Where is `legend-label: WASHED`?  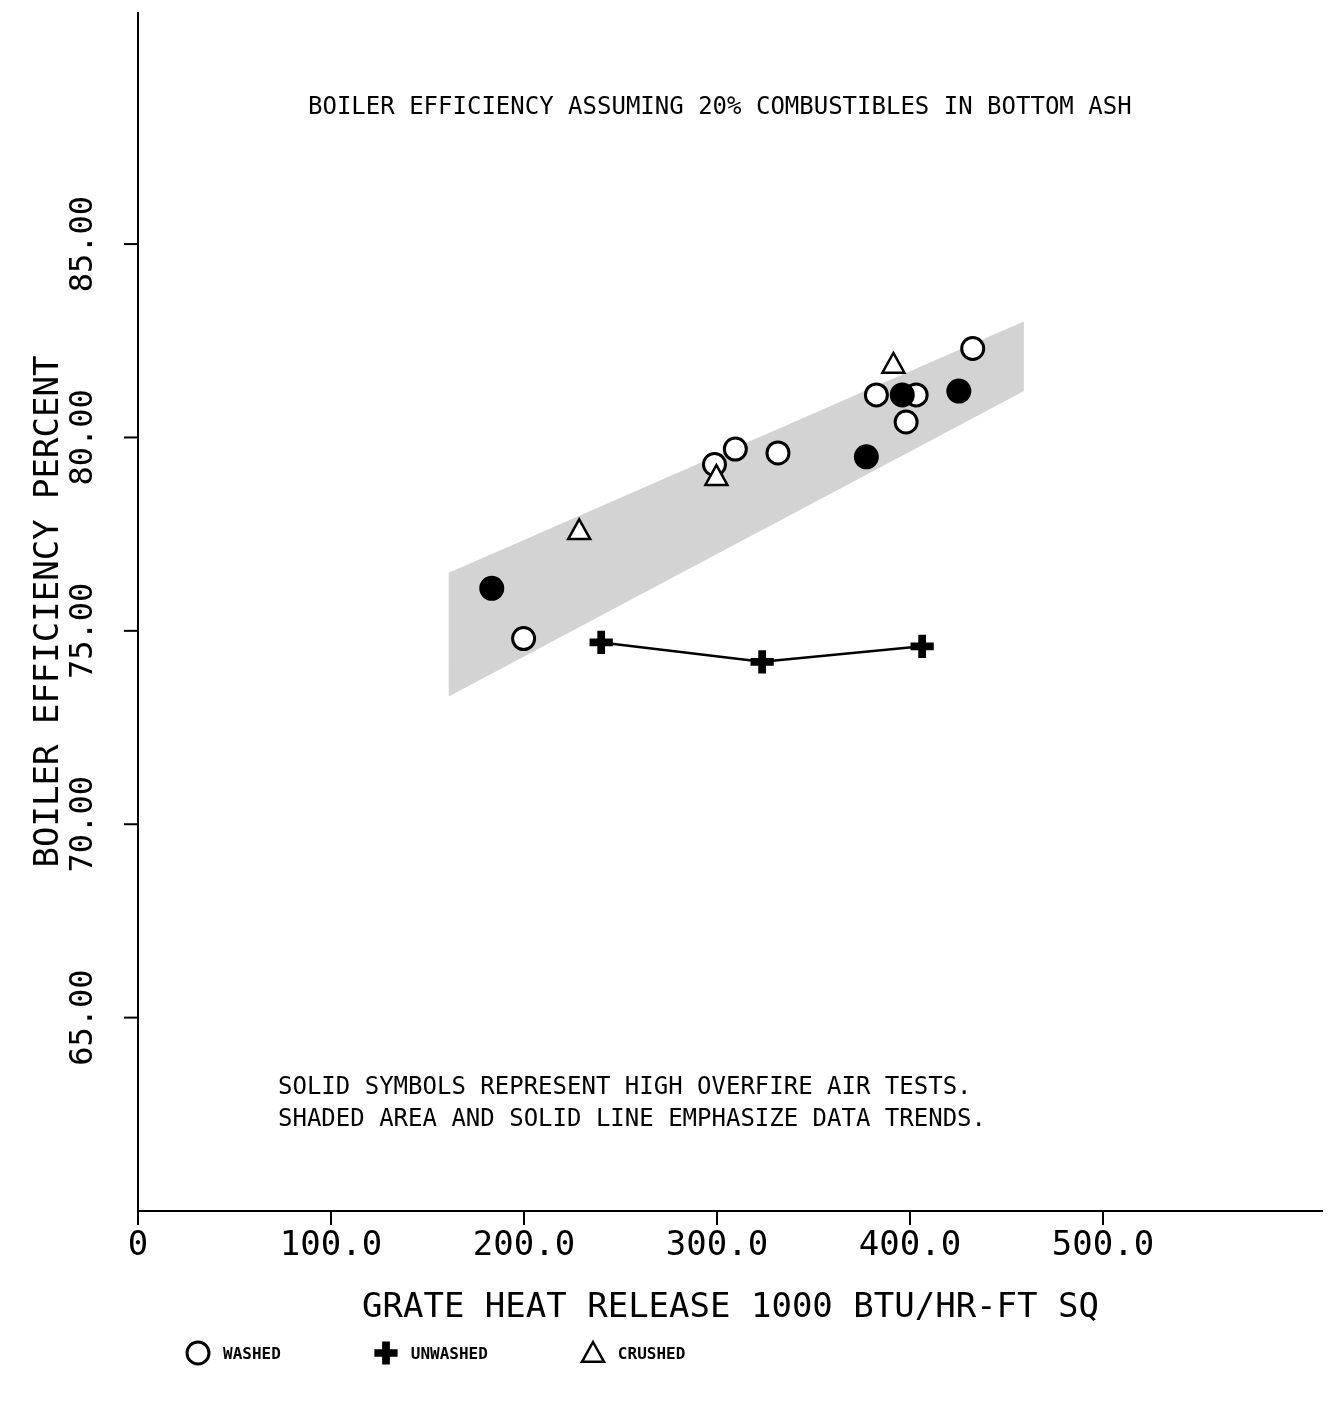
legend-label: WASHED is located at coordinates (252, 1353).